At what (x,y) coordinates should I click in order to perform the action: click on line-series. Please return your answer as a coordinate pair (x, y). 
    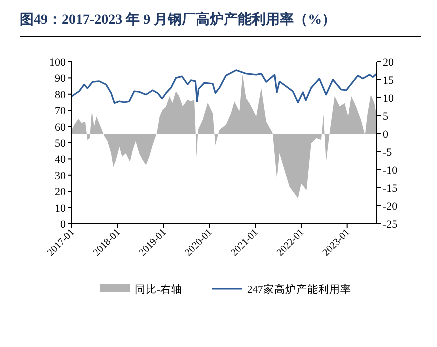
    Looking at the image, I should click on (224, 87).